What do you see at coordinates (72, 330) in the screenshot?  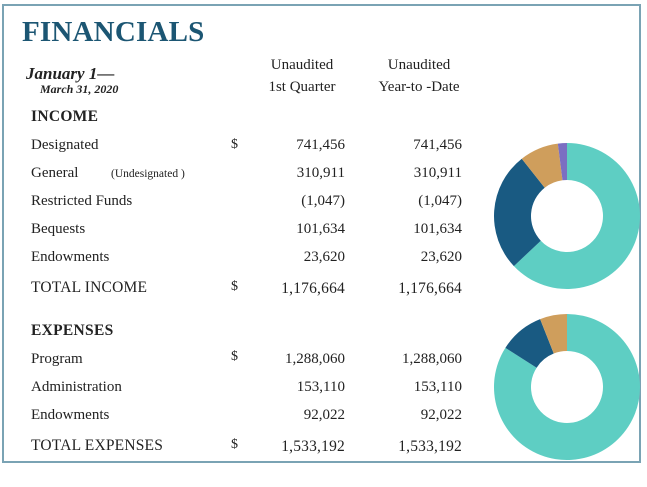 I see `expenses-heading: EXPENSES` at bounding box center [72, 330].